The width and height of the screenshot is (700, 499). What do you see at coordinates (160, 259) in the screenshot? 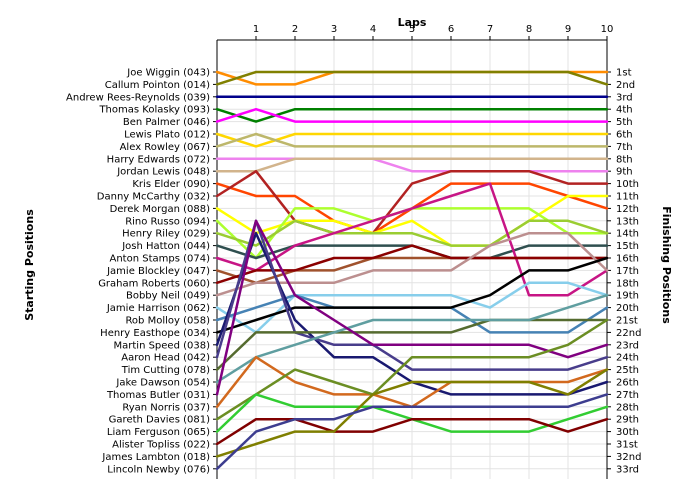
I see `starting-position-label: Anton Stamps (074)` at bounding box center [160, 259].